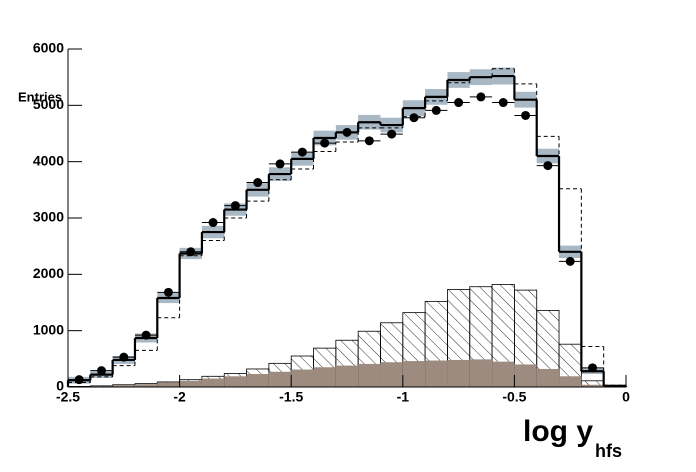  I want to click on y-tick-label: 4000, so click(48, 160).